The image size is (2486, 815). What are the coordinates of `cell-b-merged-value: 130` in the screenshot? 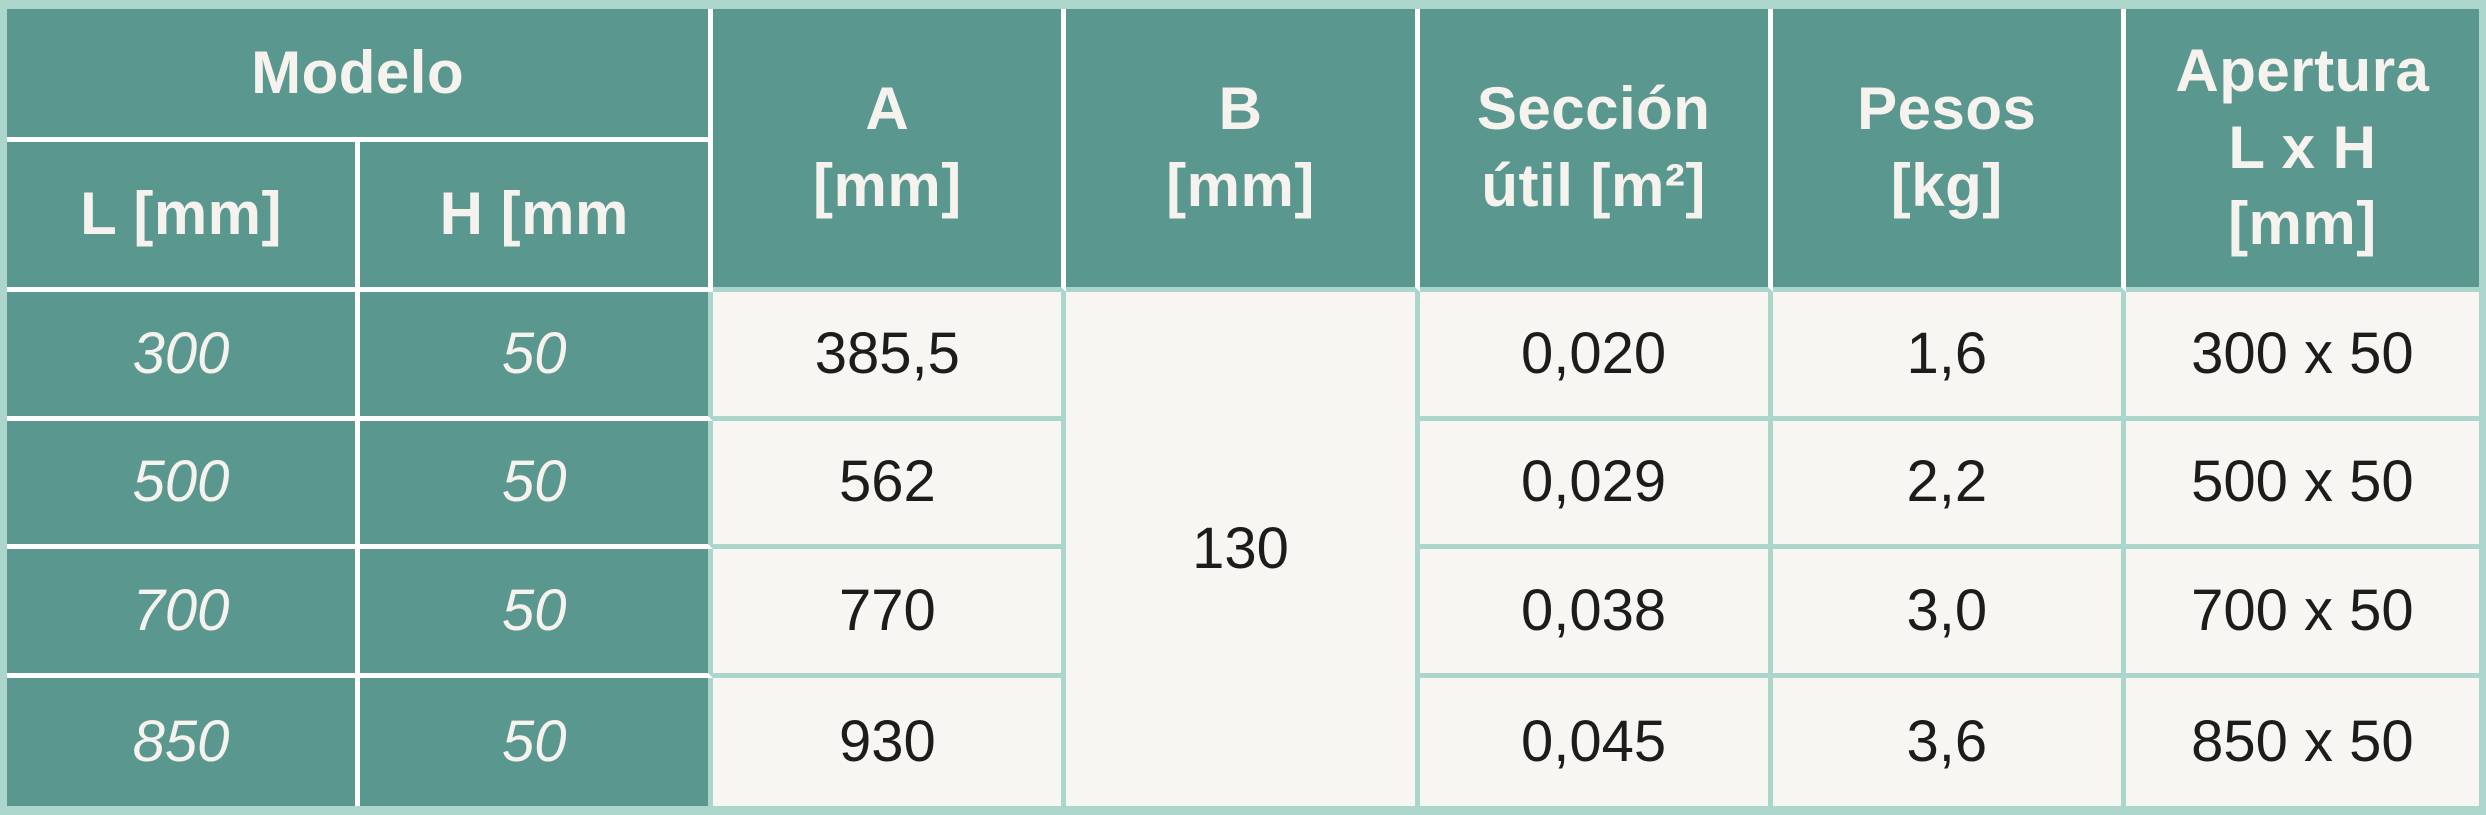 It's located at (1243, 549).